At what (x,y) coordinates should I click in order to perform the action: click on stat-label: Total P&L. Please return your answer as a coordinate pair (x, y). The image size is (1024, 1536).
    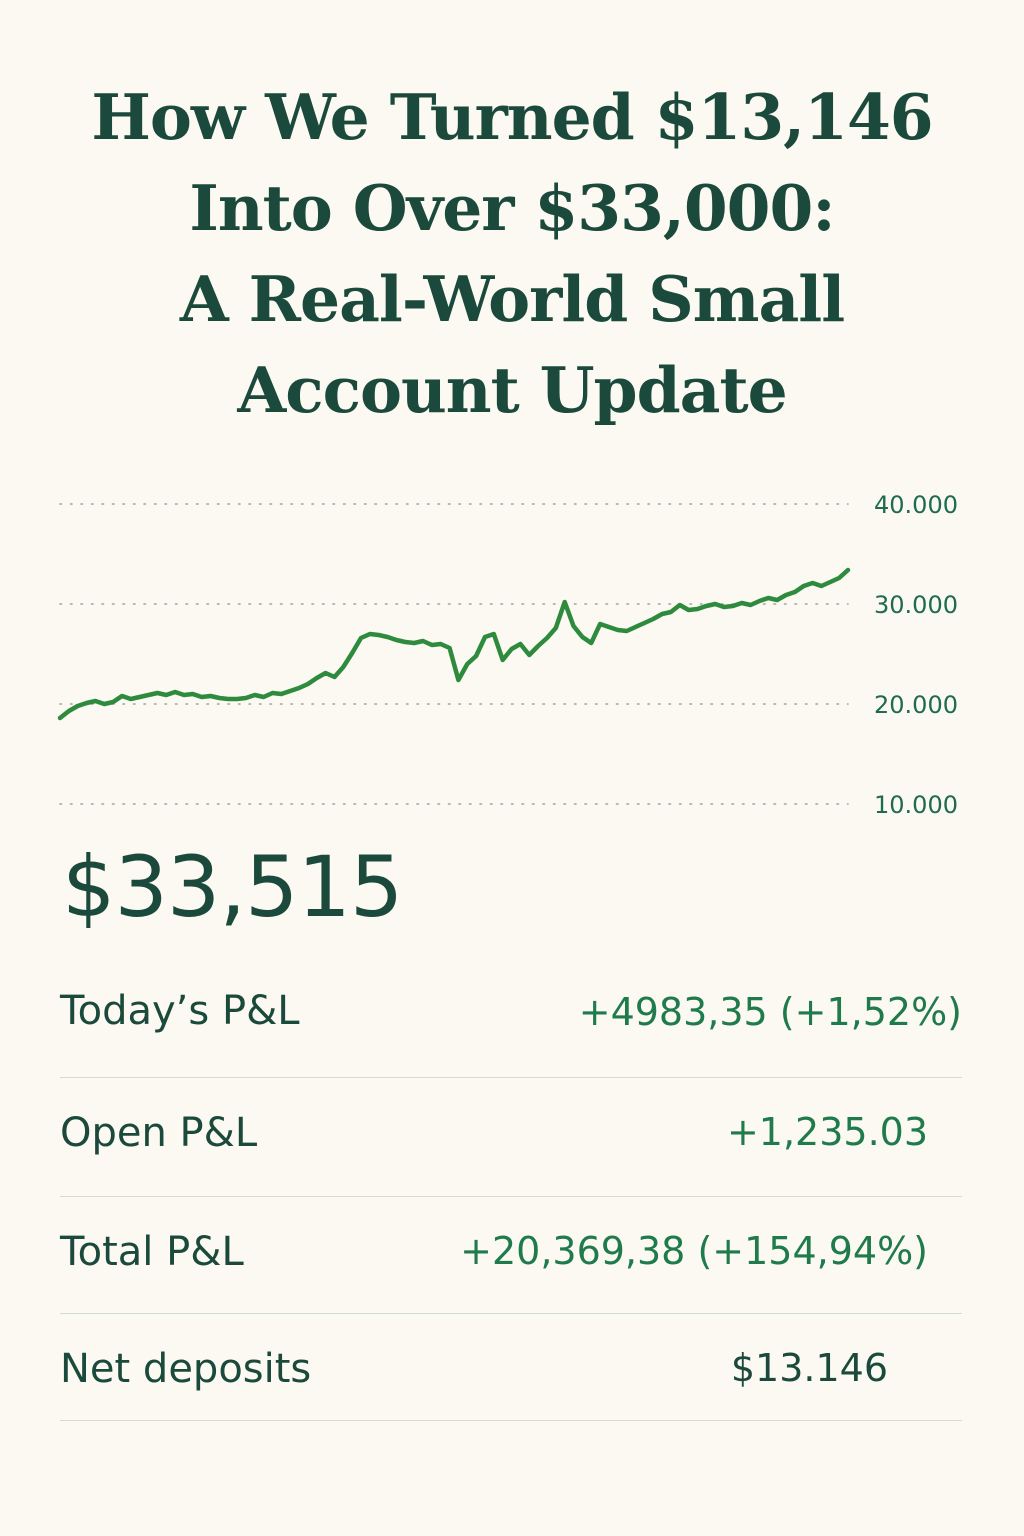
    Looking at the image, I should click on (152, 1252).